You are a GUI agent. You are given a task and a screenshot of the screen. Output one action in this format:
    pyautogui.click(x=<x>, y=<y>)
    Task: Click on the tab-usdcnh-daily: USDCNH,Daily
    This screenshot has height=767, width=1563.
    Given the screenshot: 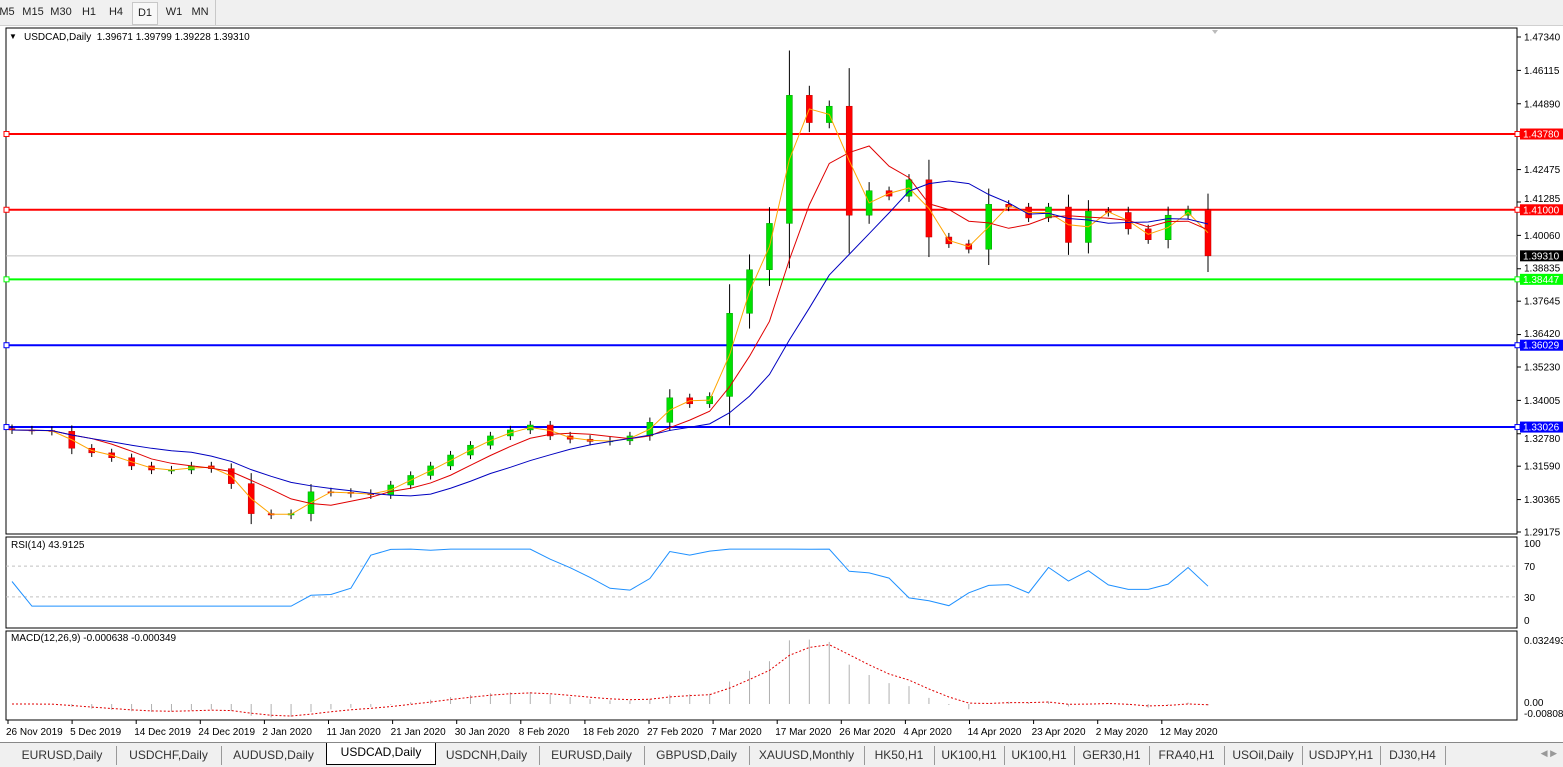 What is the action you would take?
    pyautogui.click(x=487, y=755)
    